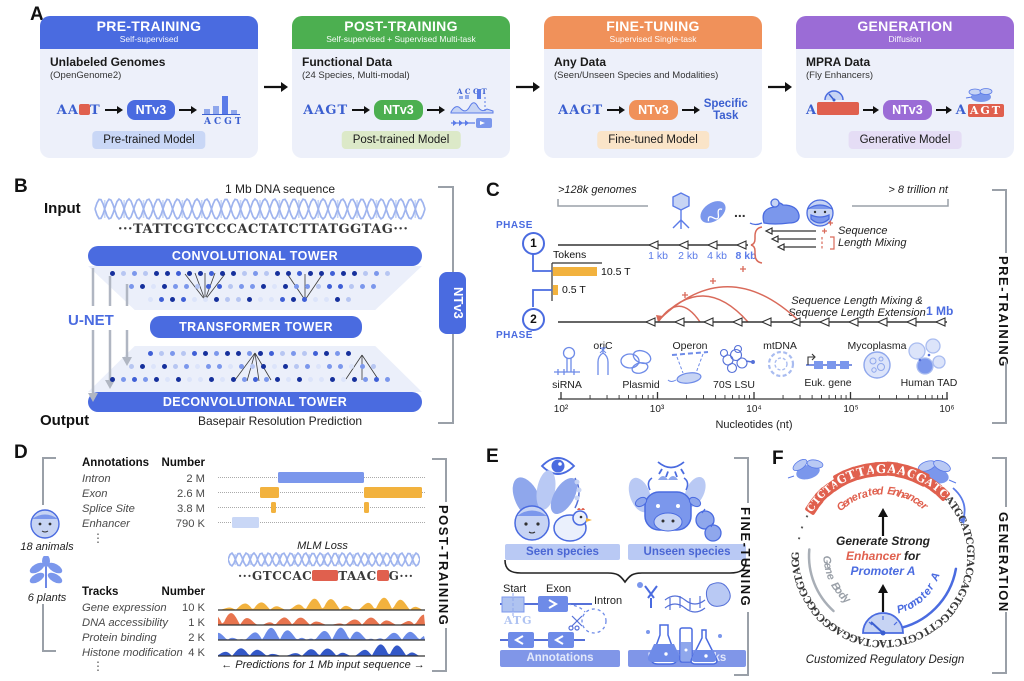  Describe the element at coordinates (840, 75) in the screenshot. I see `data-subtitle: (Fly Enhancers)` at that location.